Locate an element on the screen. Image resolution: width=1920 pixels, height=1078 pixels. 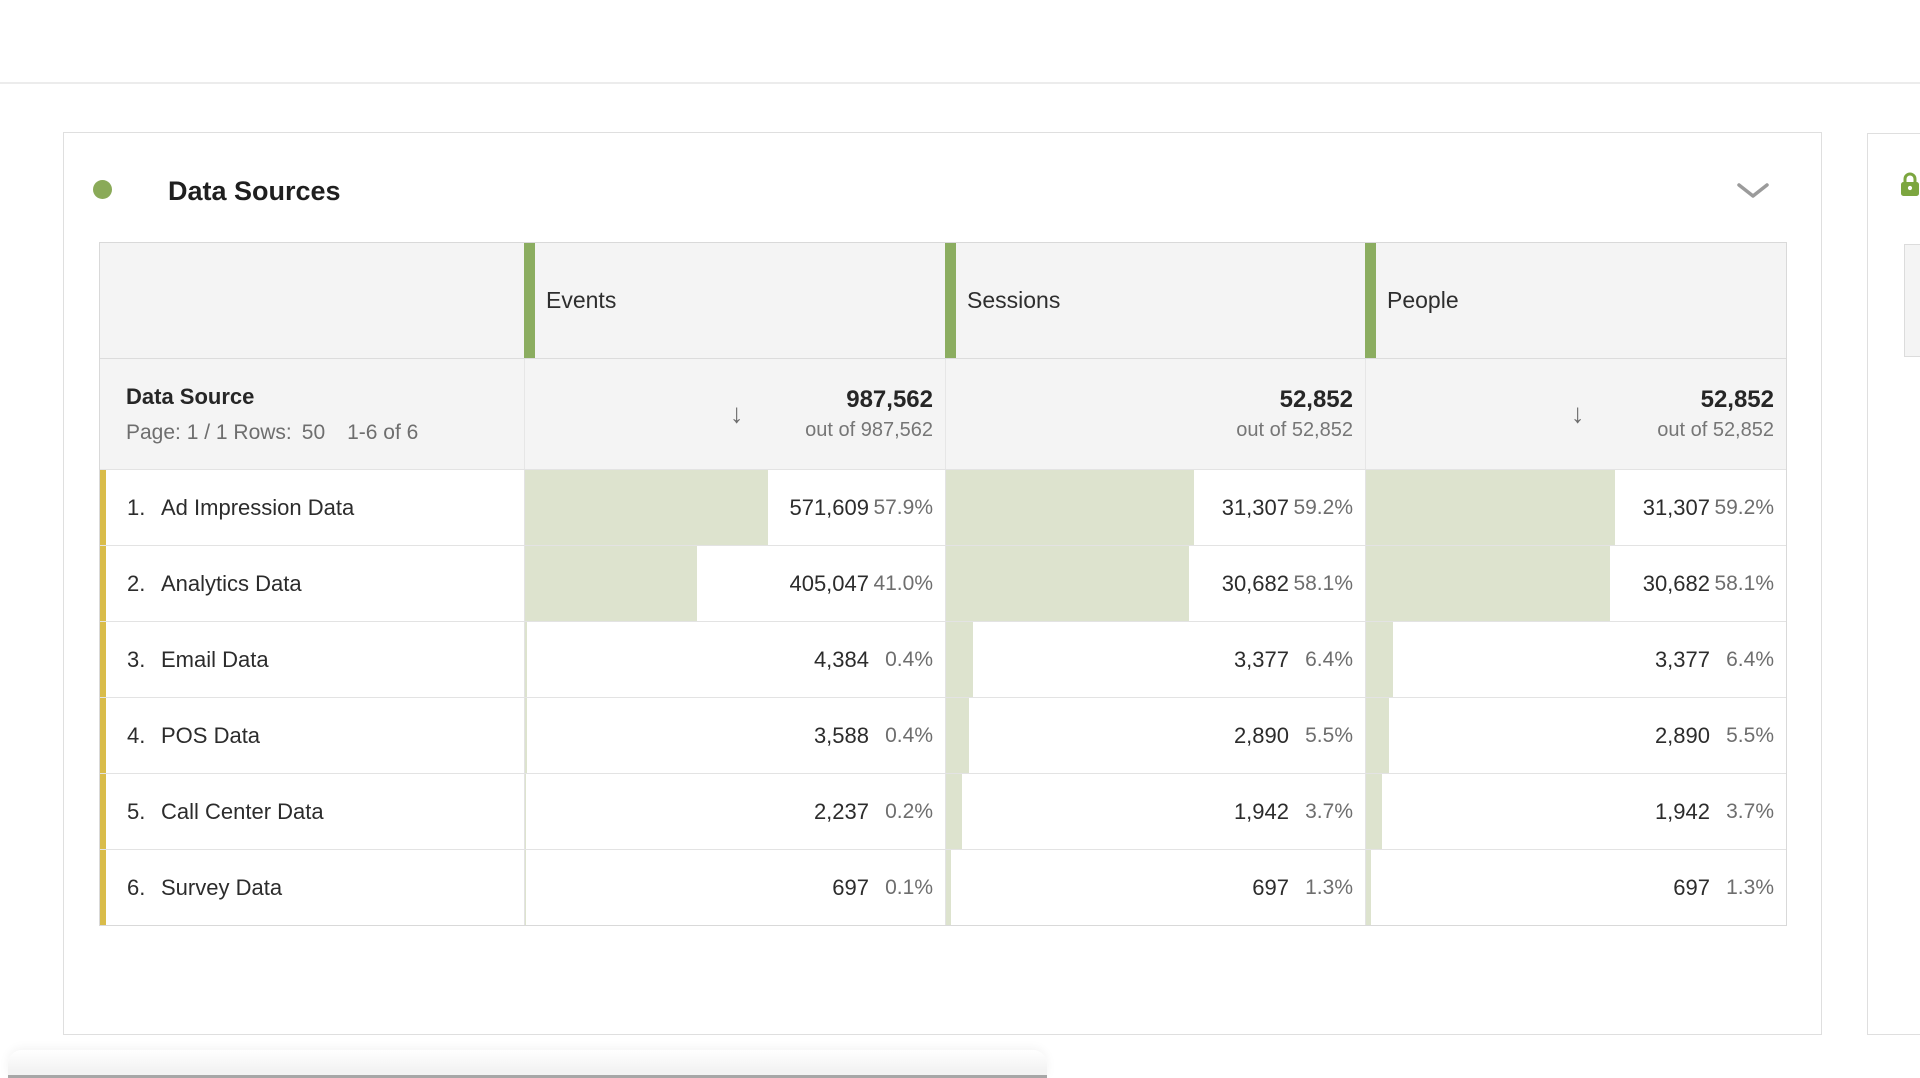
row-label: 1. Ad Impression Data is located at coordinates (312, 507).